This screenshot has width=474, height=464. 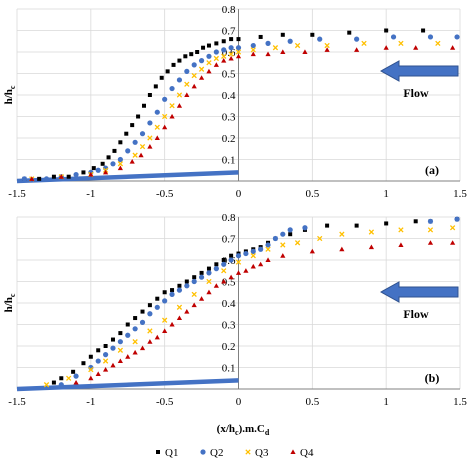 What do you see at coordinates (211, 453) in the screenshot?
I see `legend-item-q2: Q2` at bounding box center [211, 453].